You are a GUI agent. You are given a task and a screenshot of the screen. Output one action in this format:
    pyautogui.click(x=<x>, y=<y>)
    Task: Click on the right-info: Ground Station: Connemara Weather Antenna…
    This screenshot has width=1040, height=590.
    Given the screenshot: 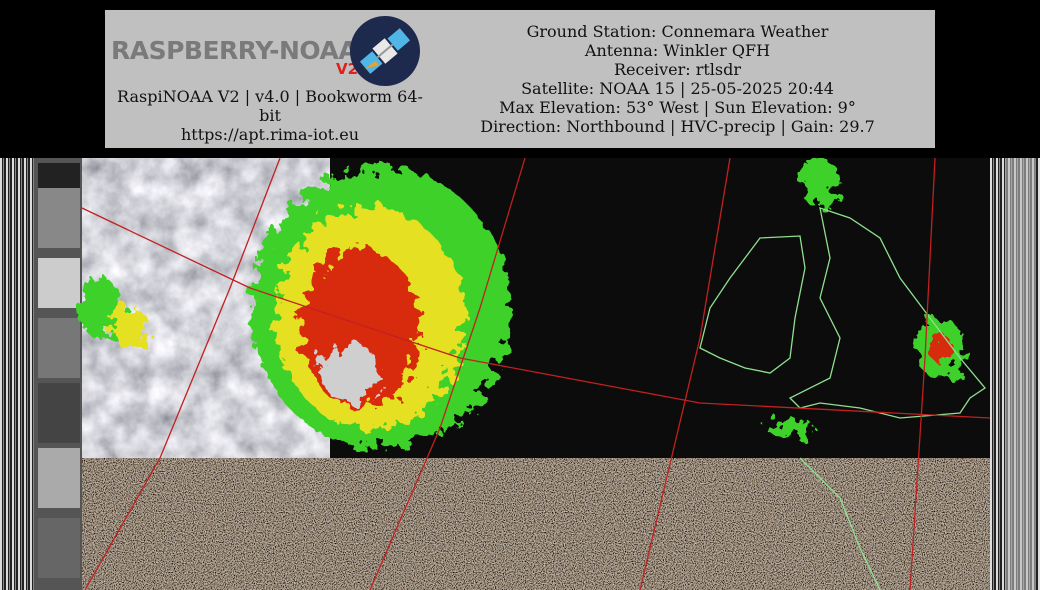 What is the action you would take?
    pyautogui.click(x=677, y=79)
    